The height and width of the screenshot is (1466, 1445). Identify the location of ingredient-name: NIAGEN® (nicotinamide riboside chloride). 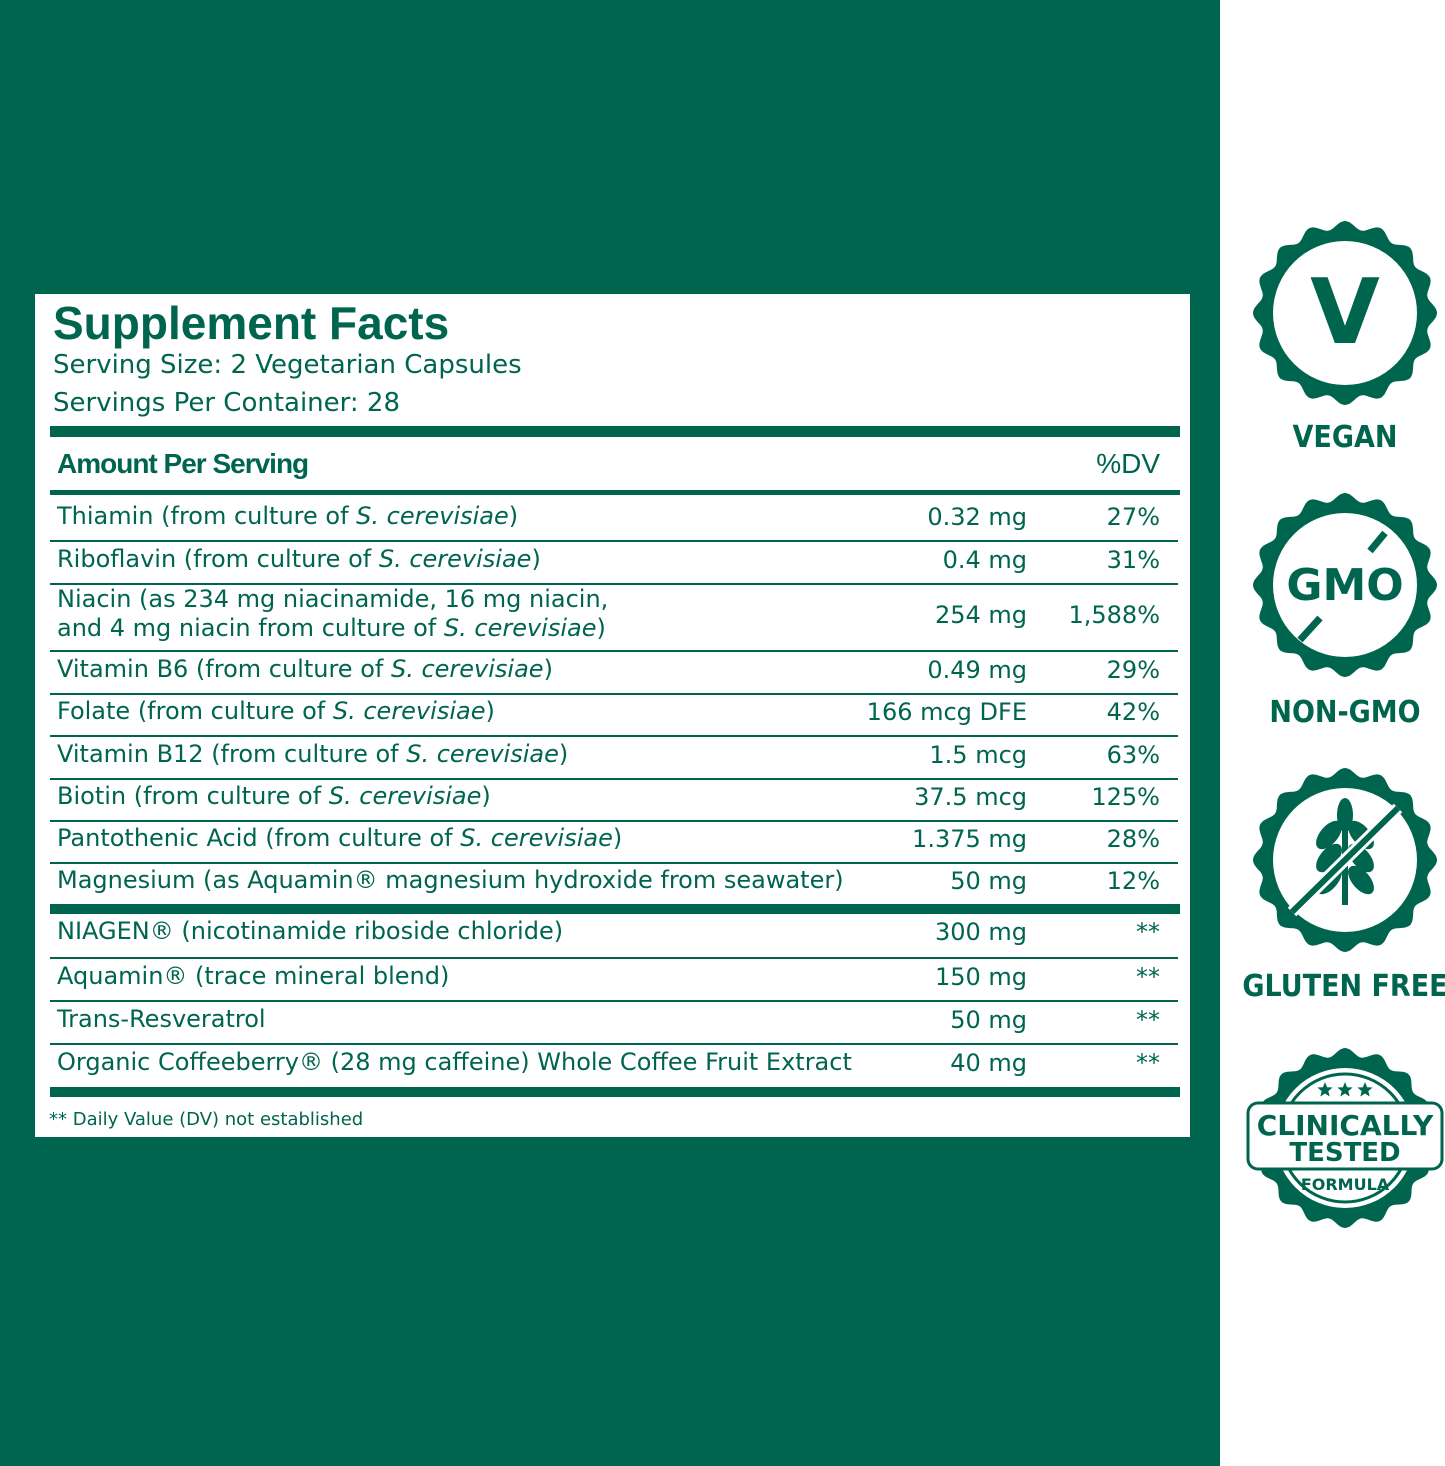
(310, 931).